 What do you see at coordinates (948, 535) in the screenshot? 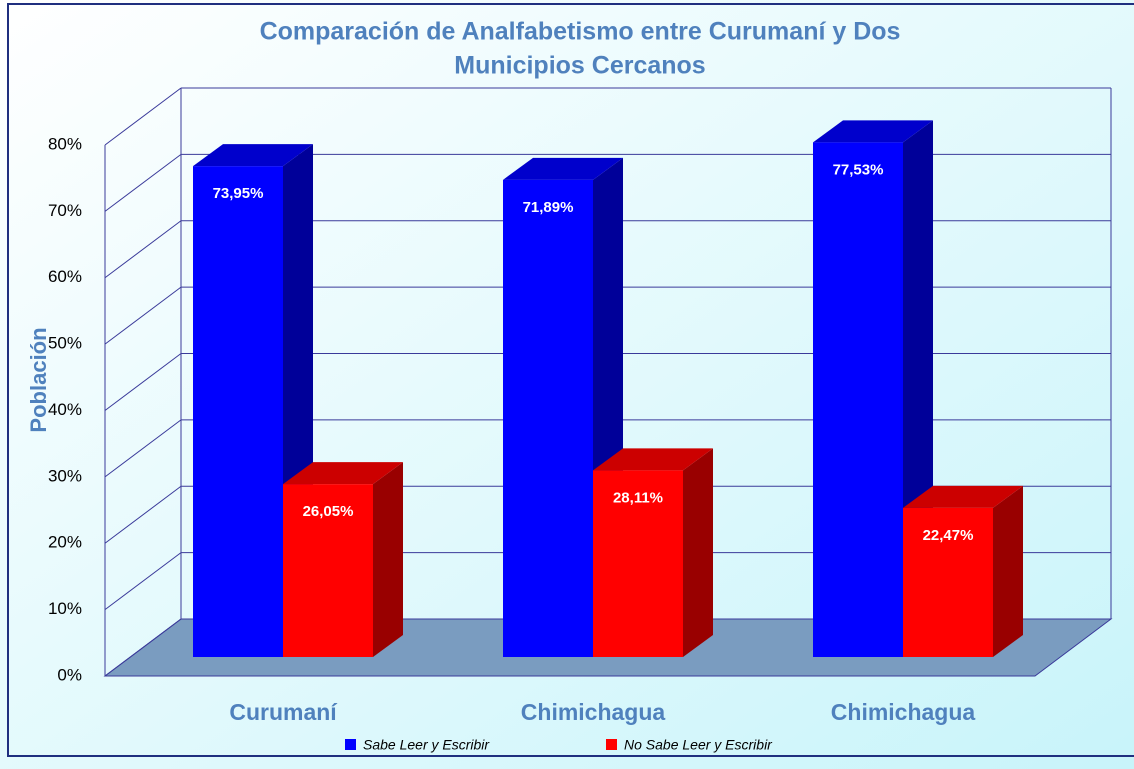
I see `value-label: 22,47%` at bounding box center [948, 535].